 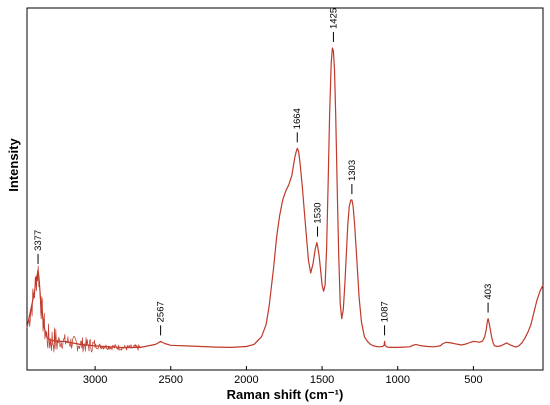 What do you see at coordinates (385, 311) in the screenshot?
I see `peak-label: 1087` at bounding box center [385, 311].